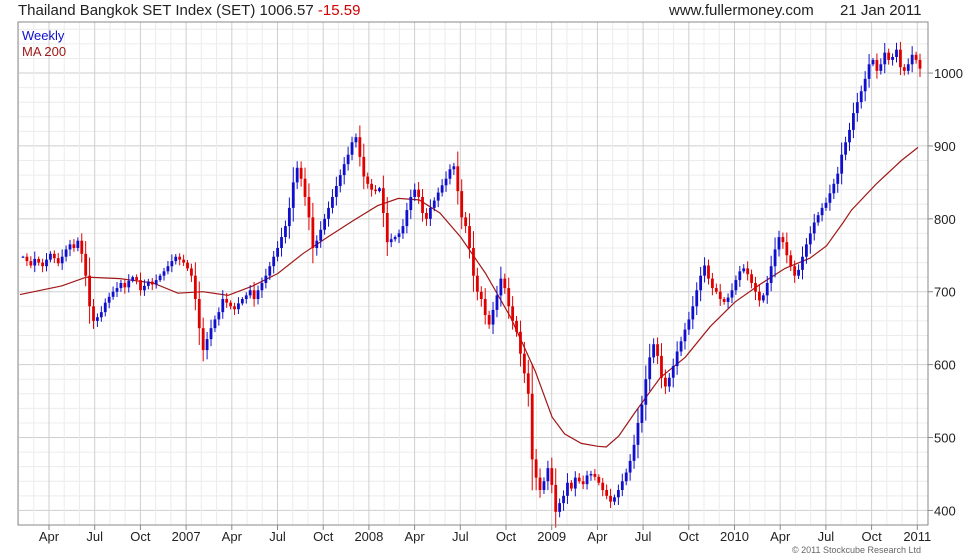 The image size is (980, 560). What do you see at coordinates (339, 10) in the screenshot?
I see `price-change: -15.59` at bounding box center [339, 10].